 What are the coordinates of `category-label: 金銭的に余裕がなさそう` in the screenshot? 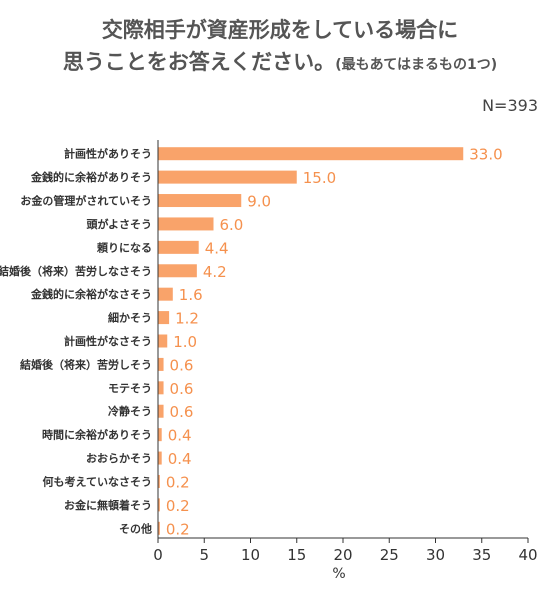 It's located at (91, 294).